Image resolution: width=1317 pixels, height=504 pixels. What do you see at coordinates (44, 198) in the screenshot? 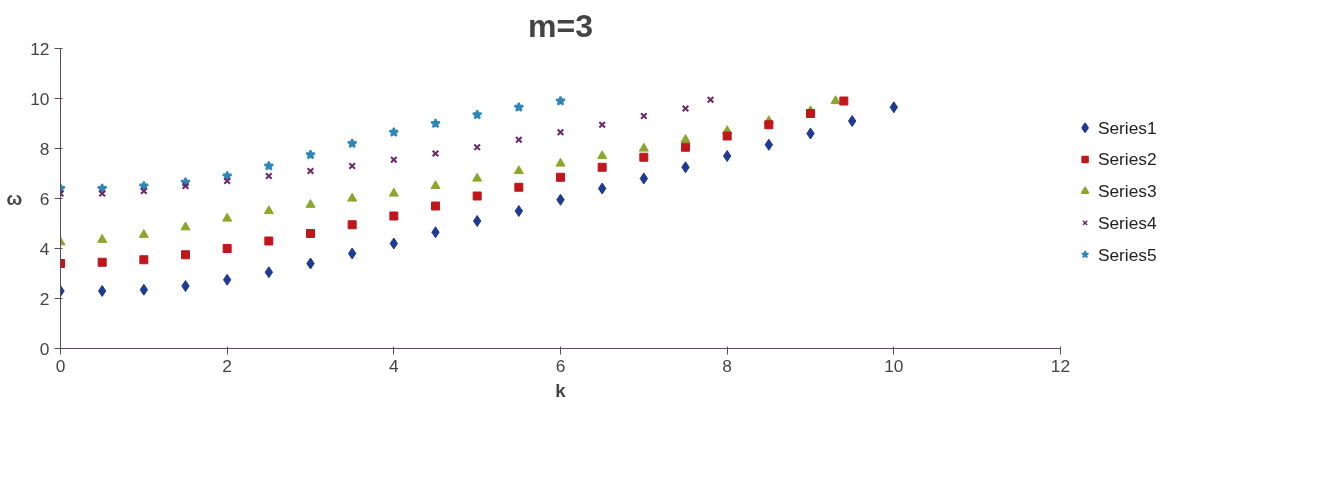
I see `y-tick-label: 6` at bounding box center [44, 198].